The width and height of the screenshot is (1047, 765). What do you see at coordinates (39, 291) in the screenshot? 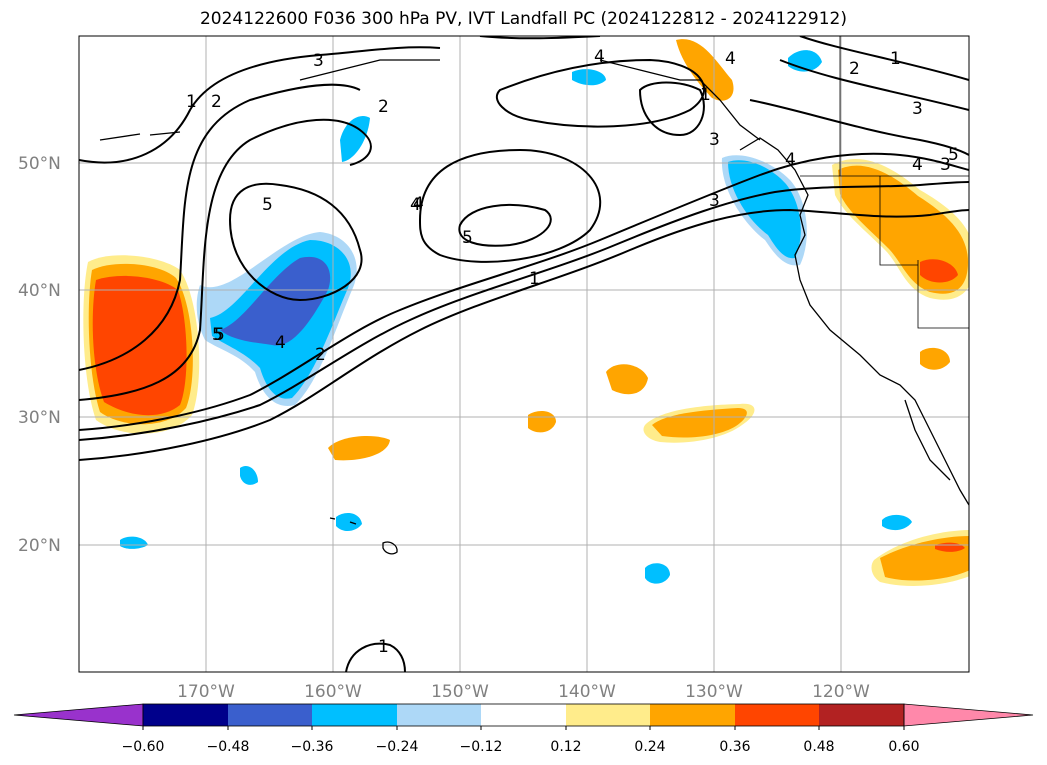
I see `lat-label-40n: 40°N` at bounding box center [39, 291].